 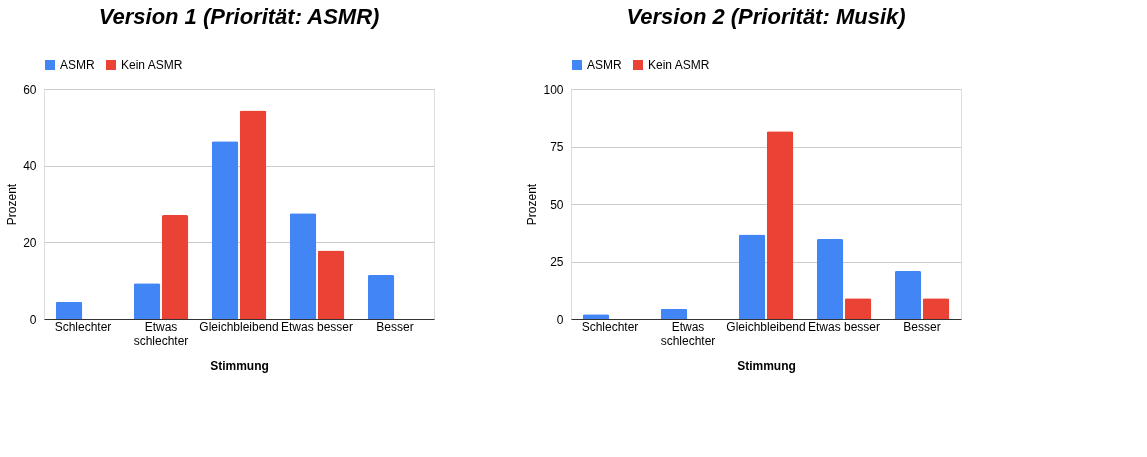 What do you see at coordinates (30, 242) in the screenshot?
I see `y-tick-label: 20` at bounding box center [30, 242].